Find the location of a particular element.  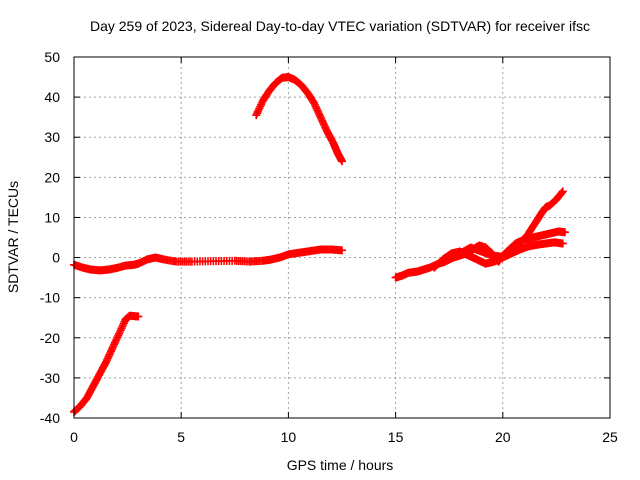

x-tick-label: 20 is located at coordinates (503, 437).